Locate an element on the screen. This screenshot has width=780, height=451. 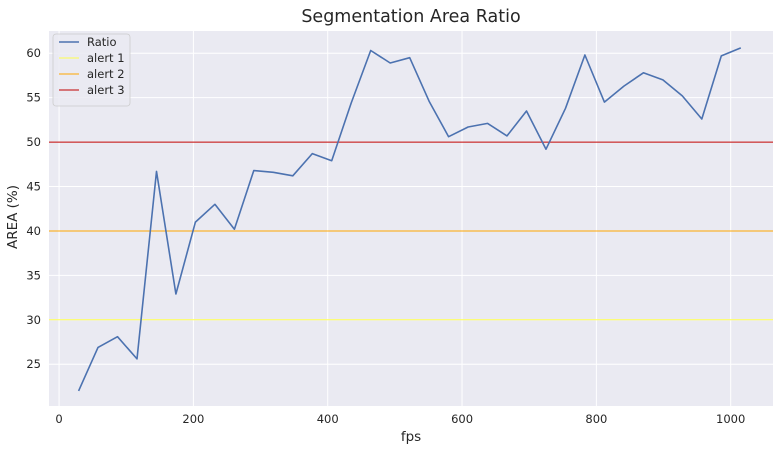
y-tick-label: 60 is located at coordinates (33, 53).